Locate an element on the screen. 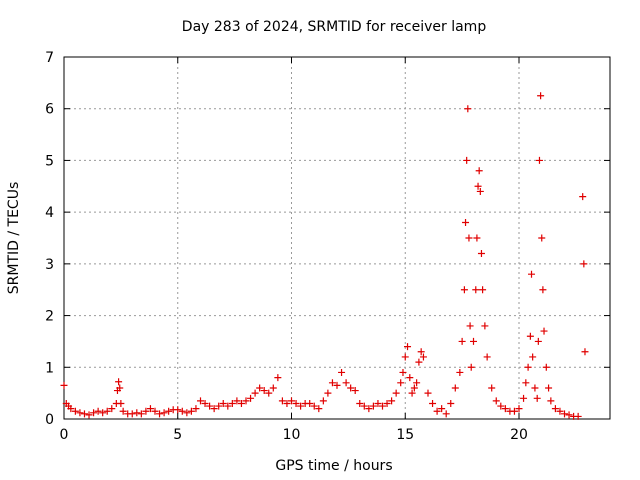  x-tick-label: 20 is located at coordinates (519, 435).